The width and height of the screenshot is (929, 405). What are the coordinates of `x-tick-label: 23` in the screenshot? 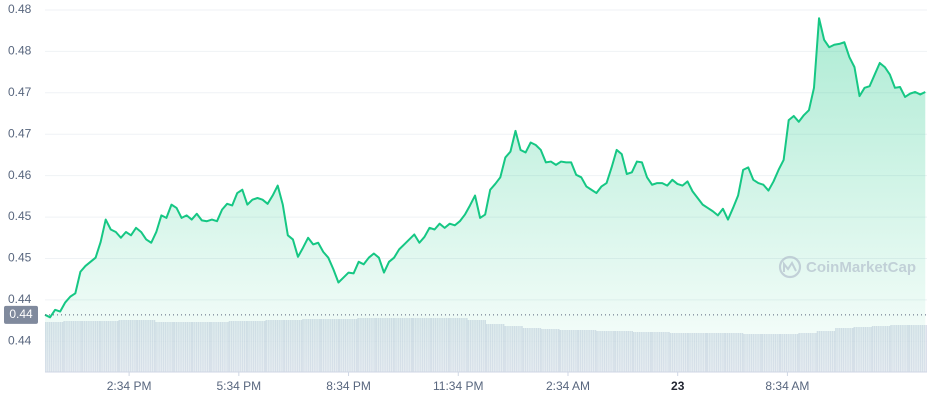 It's located at (678, 386).